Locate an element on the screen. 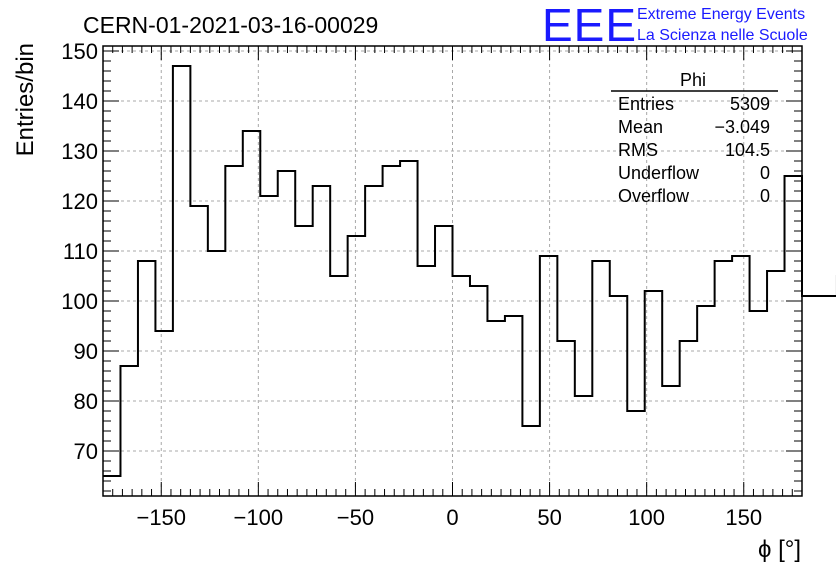 Image resolution: width=836 pixels, height=572 pixels. stats-label: RMS is located at coordinates (638, 150).